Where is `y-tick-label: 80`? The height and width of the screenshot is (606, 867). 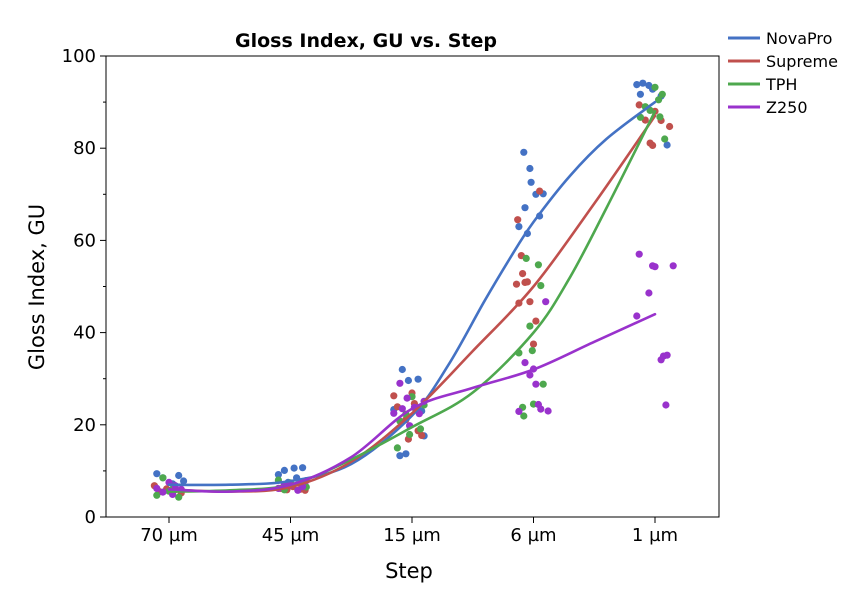
y-tick-label: 80 is located at coordinates (84, 148).